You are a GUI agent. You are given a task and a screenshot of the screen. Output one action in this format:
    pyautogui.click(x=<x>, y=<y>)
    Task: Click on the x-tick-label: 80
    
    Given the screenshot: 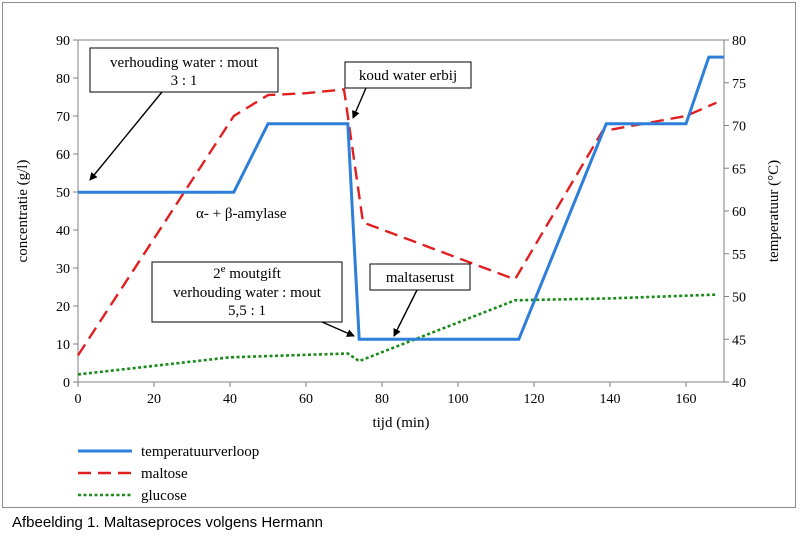 What is the action you would take?
    pyautogui.click(x=382, y=399)
    